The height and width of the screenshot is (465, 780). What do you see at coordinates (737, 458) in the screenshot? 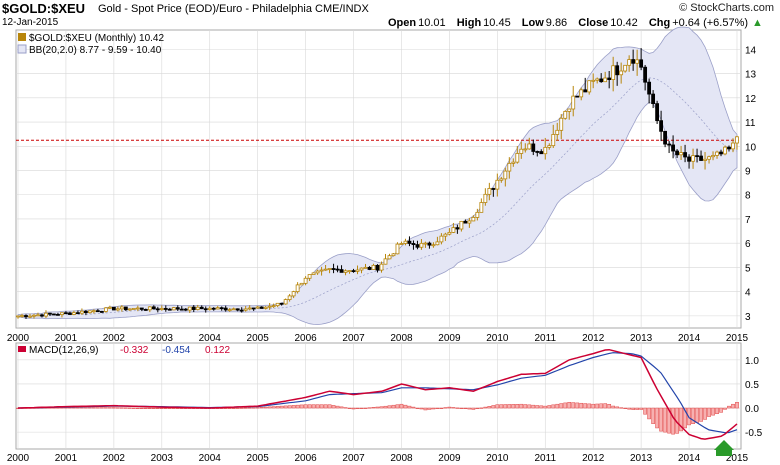
I see `macd-x-tick: 2015` at bounding box center [737, 458].